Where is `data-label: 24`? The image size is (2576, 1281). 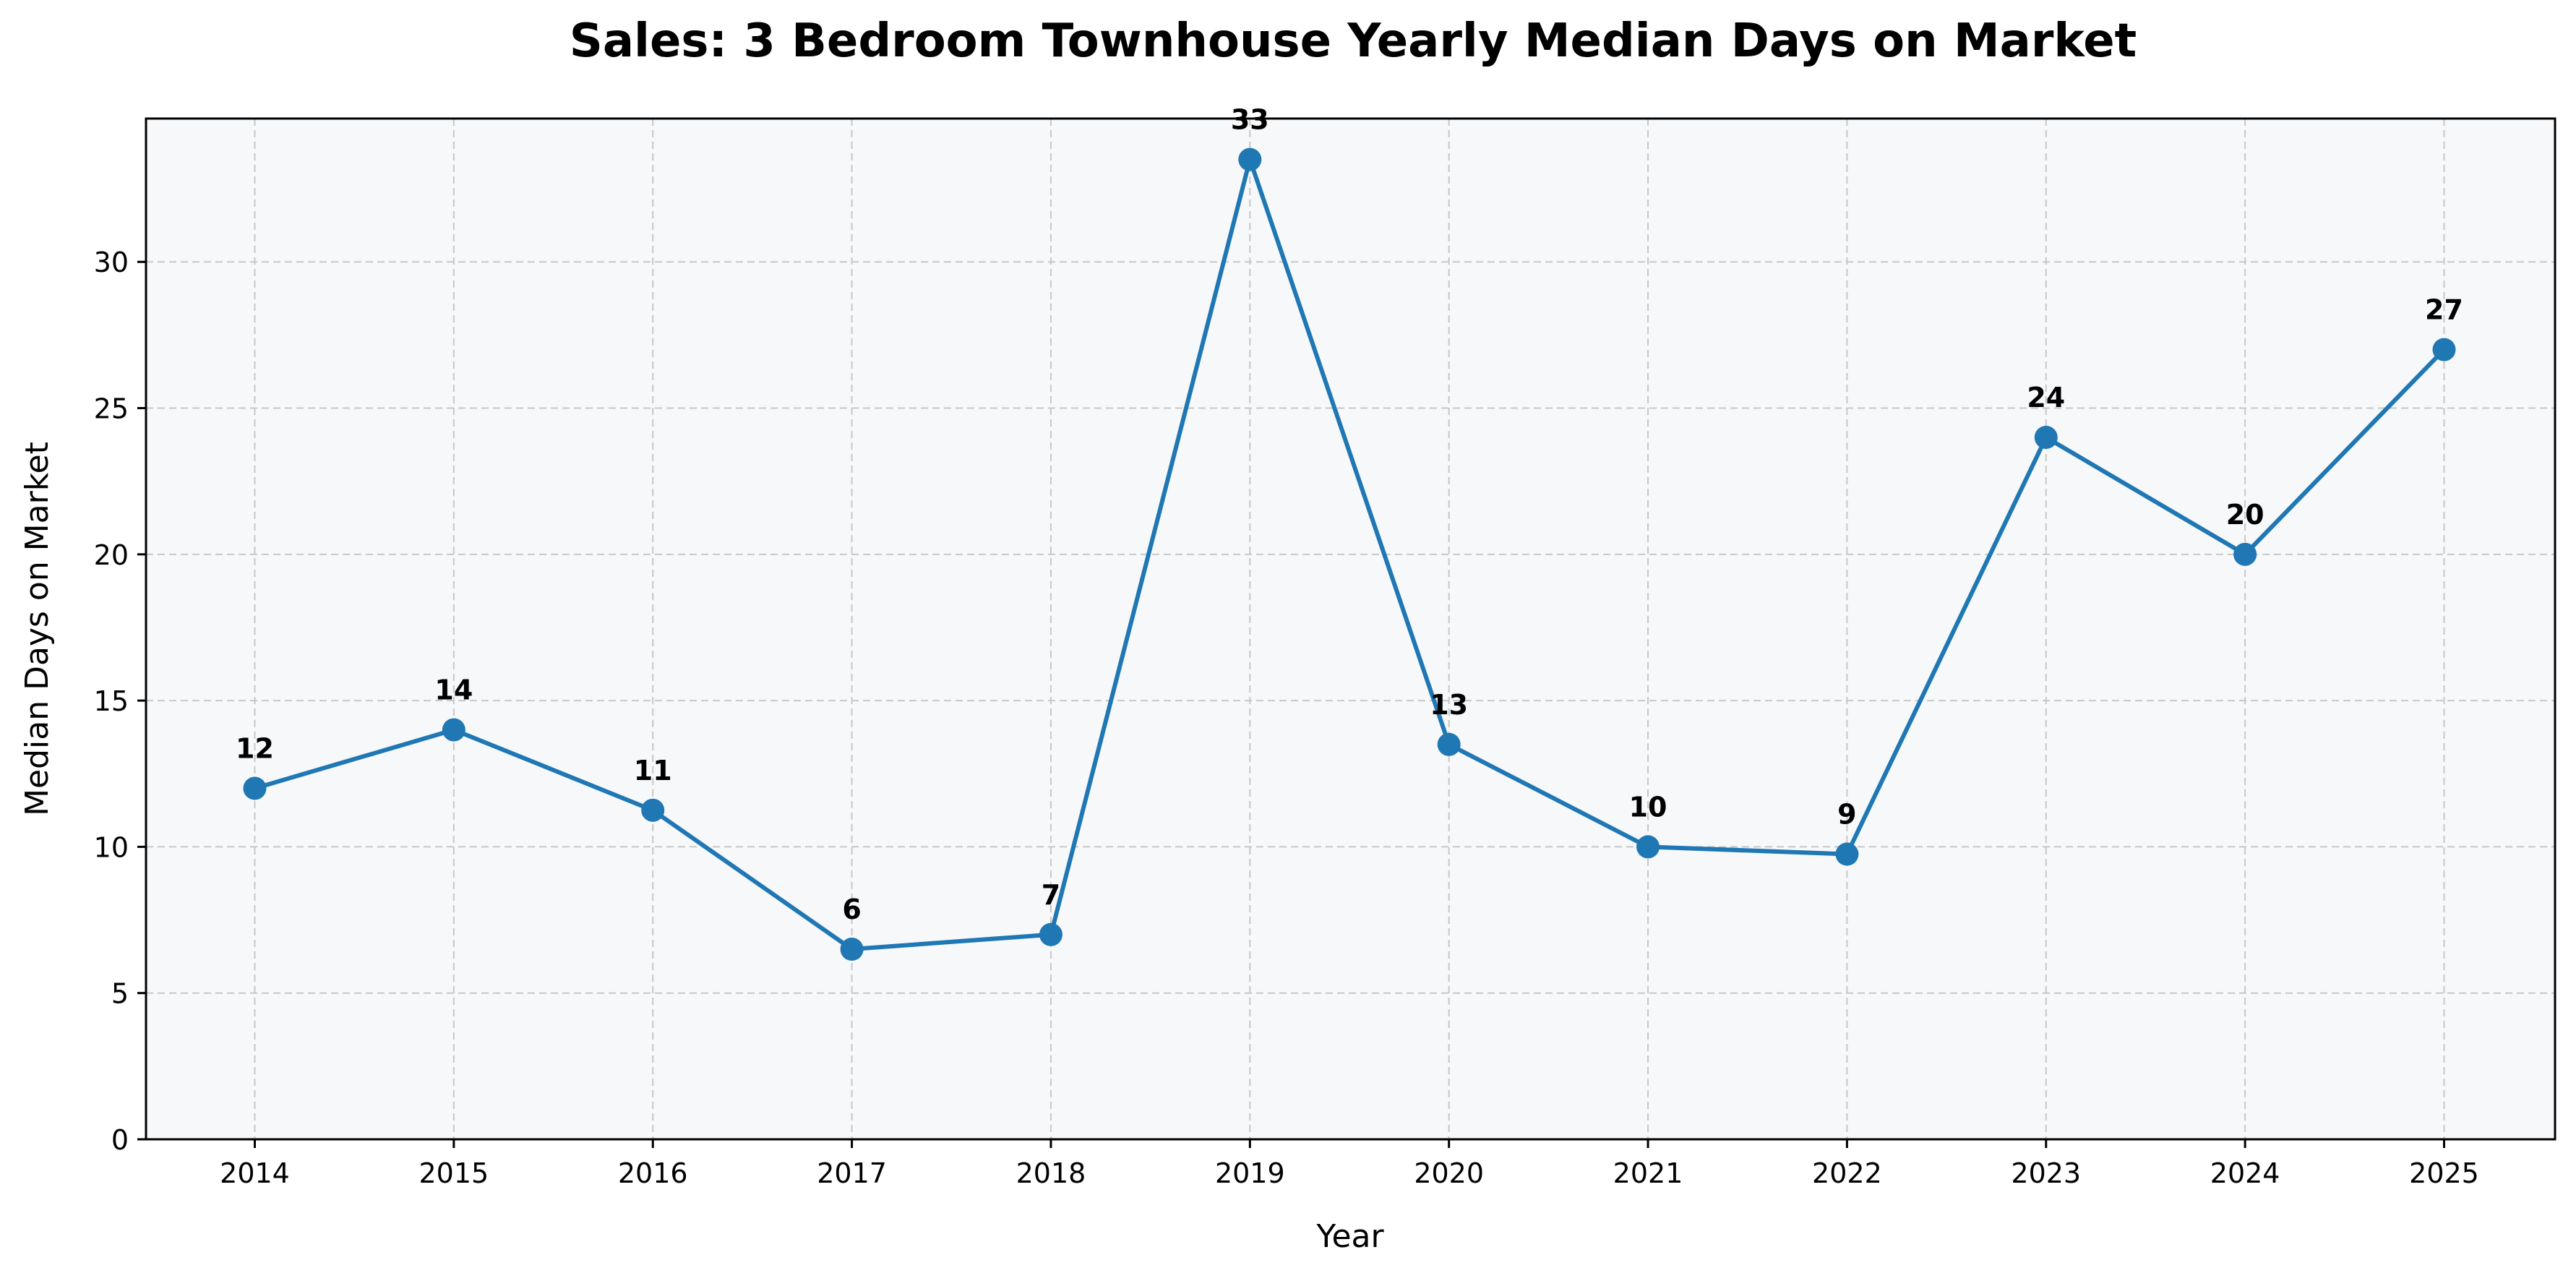
data-label: 24 is located at coordinates (2046, 398).